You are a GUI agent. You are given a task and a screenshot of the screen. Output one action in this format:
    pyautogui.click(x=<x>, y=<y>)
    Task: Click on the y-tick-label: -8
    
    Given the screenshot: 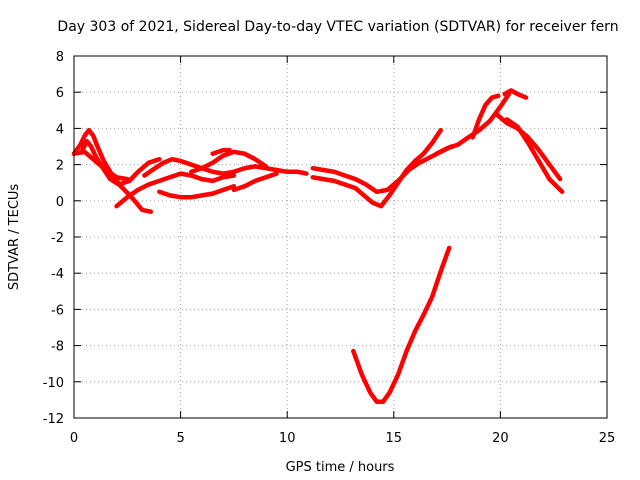 What is the action you would take?
    pyautogui.click(x=57, y=347)
    